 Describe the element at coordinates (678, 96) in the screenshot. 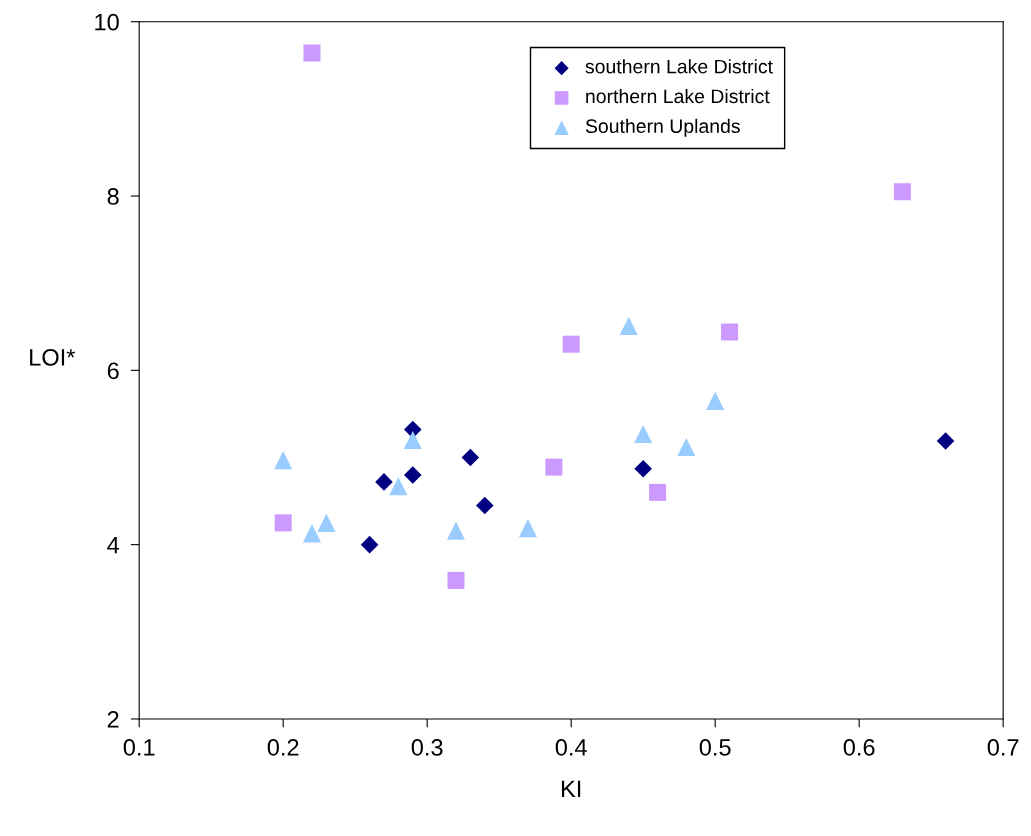

I see `legend-label: northern Lake District` at that location.